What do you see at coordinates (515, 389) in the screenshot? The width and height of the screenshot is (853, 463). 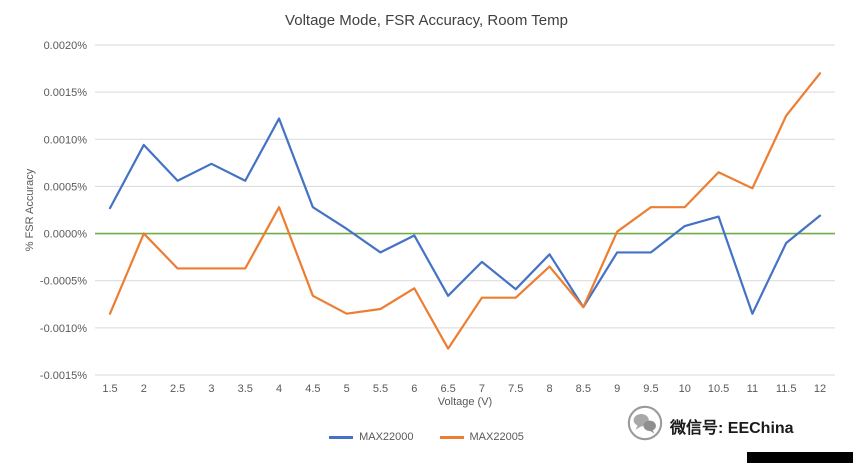 I see `svg-text: 7.5` at bounding box center [515, 389].